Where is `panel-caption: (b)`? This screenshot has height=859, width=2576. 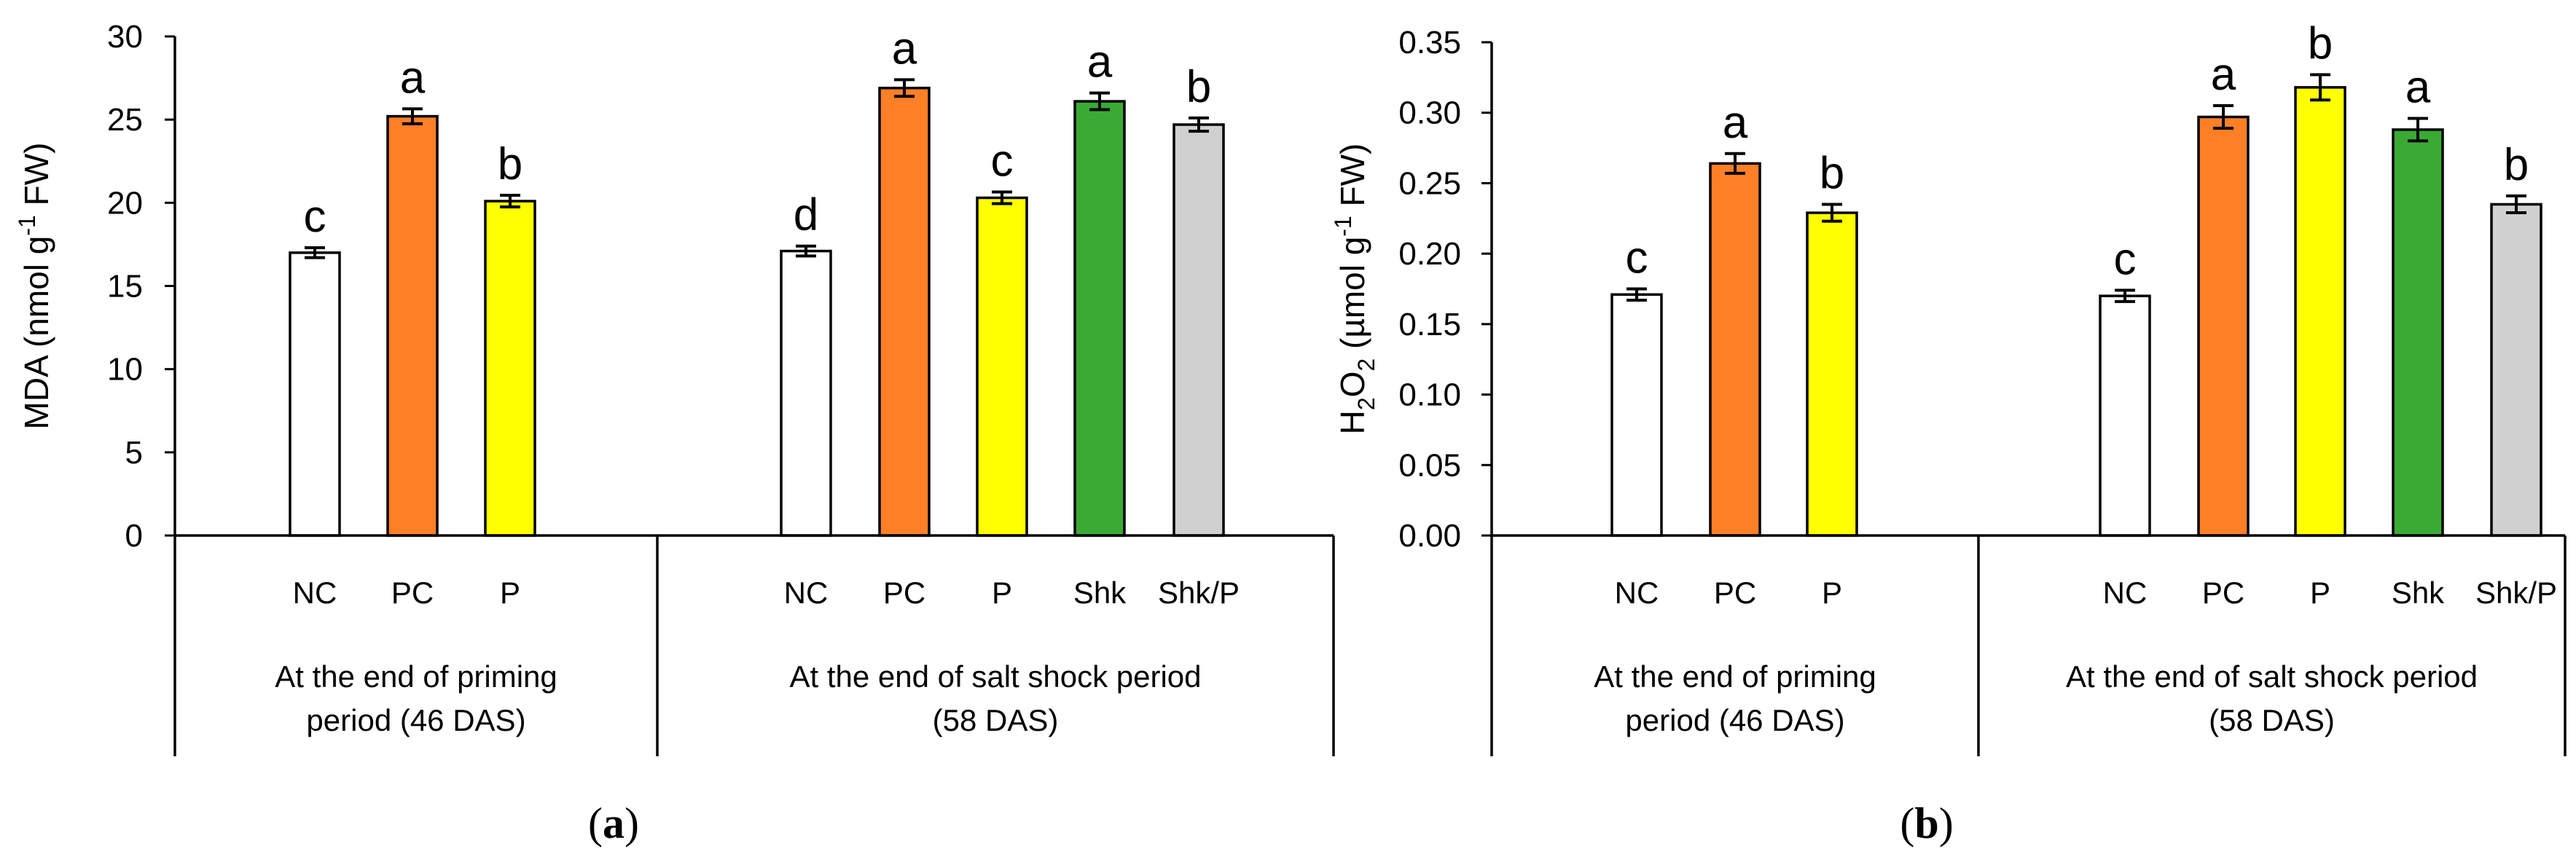 panel-caption: (b) is located at coordinates (1926, 823).